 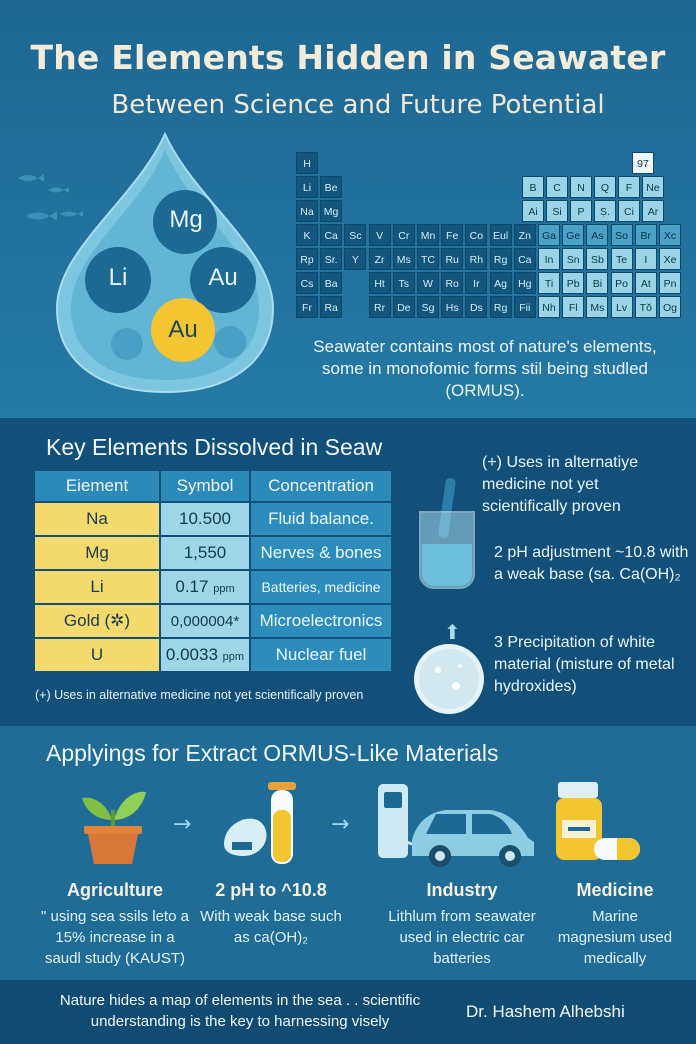 I want to click on test-tube-icon, so click(x=260, y=823).